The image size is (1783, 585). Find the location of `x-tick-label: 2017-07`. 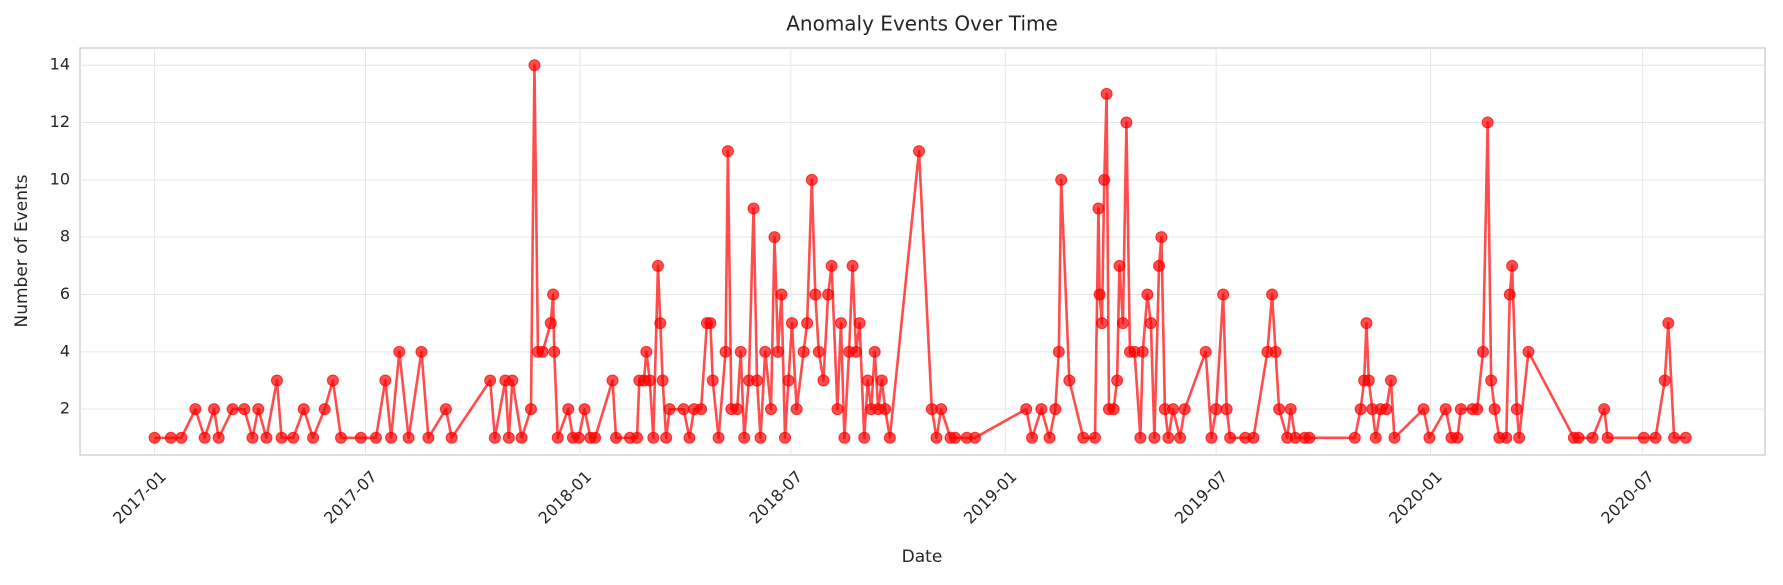

x-tick-label: 2017-07 is located at coordinates (350, 497).